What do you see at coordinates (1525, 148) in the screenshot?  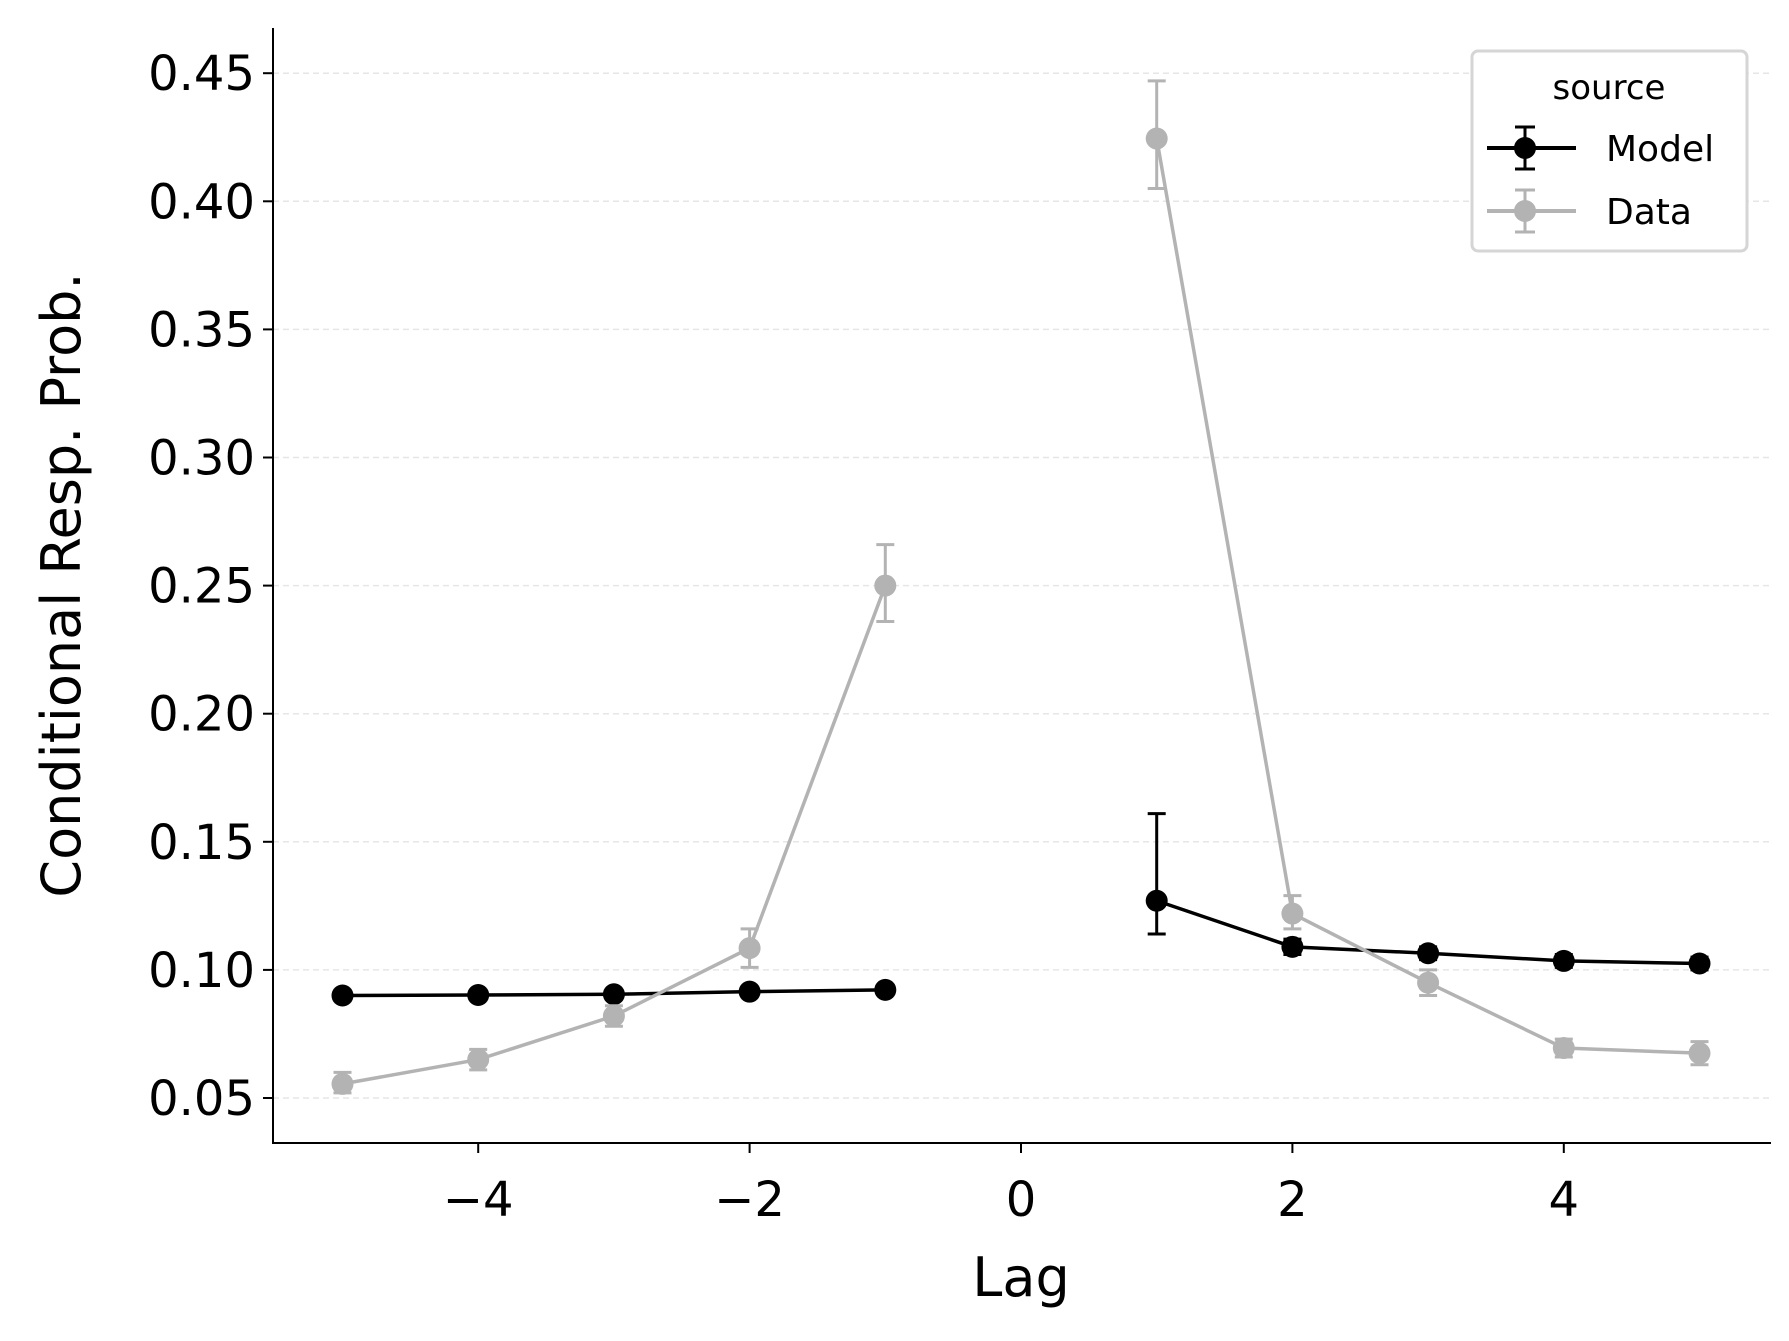 I see `legend-marker-model` at bounding box center [1525, 148].